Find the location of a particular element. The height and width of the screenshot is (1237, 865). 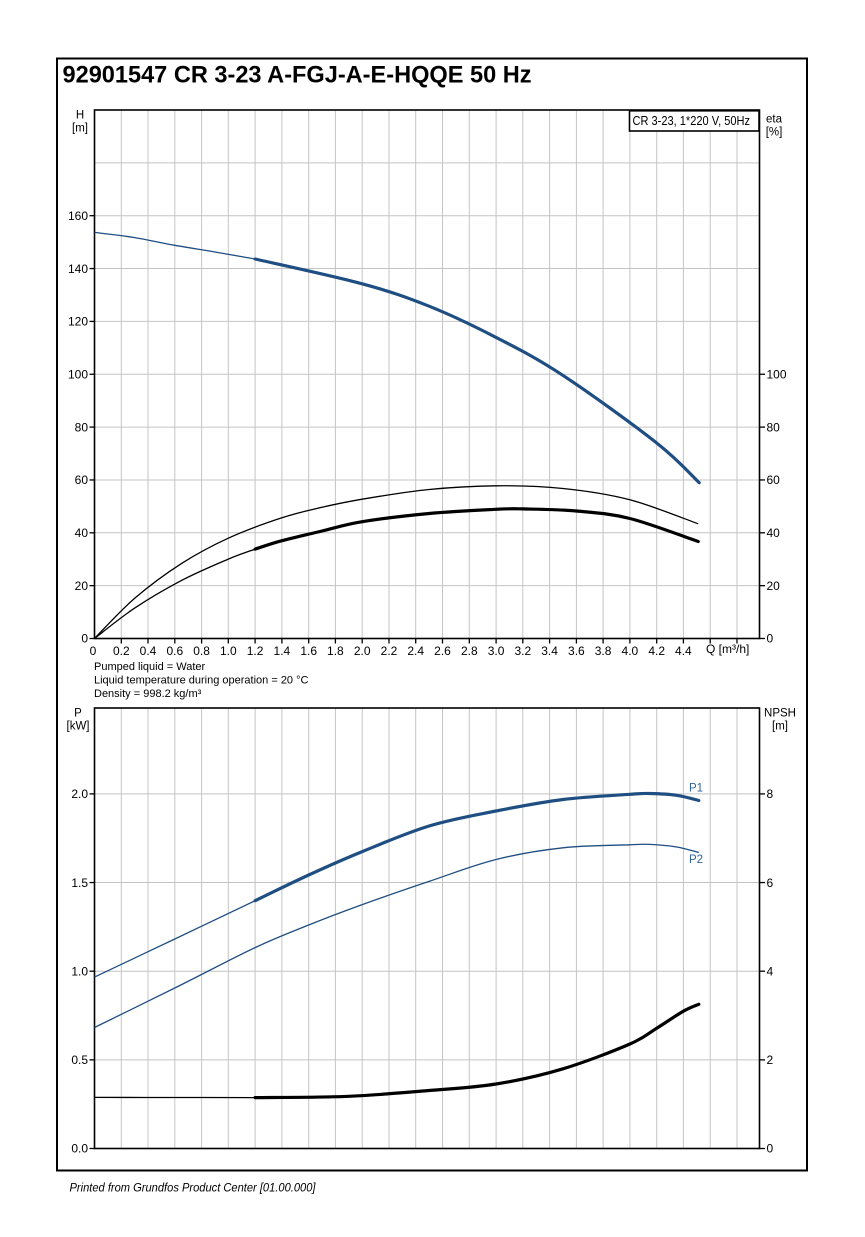

svg-text: P is located at coordinates (78, 714).